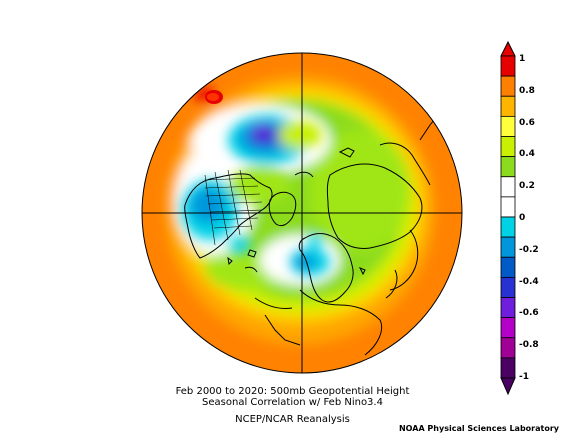  What do you see at coordinates (522, 59) in the screenshot?
I see `colorbar-tick-label: 1` at bounding box center [522, 59].